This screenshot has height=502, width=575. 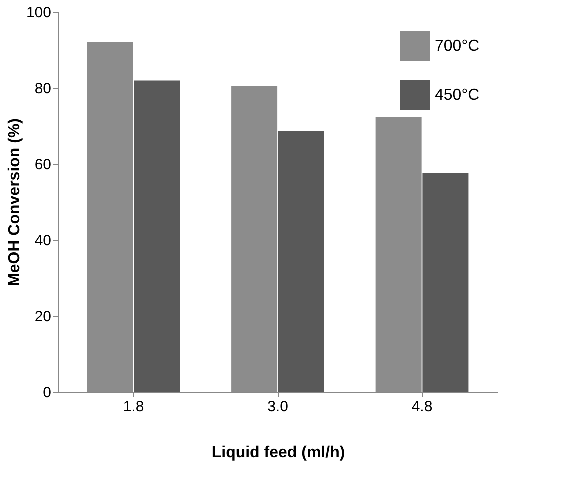 I want to click on y-tick-label: 60, so click(x=43, y=165).